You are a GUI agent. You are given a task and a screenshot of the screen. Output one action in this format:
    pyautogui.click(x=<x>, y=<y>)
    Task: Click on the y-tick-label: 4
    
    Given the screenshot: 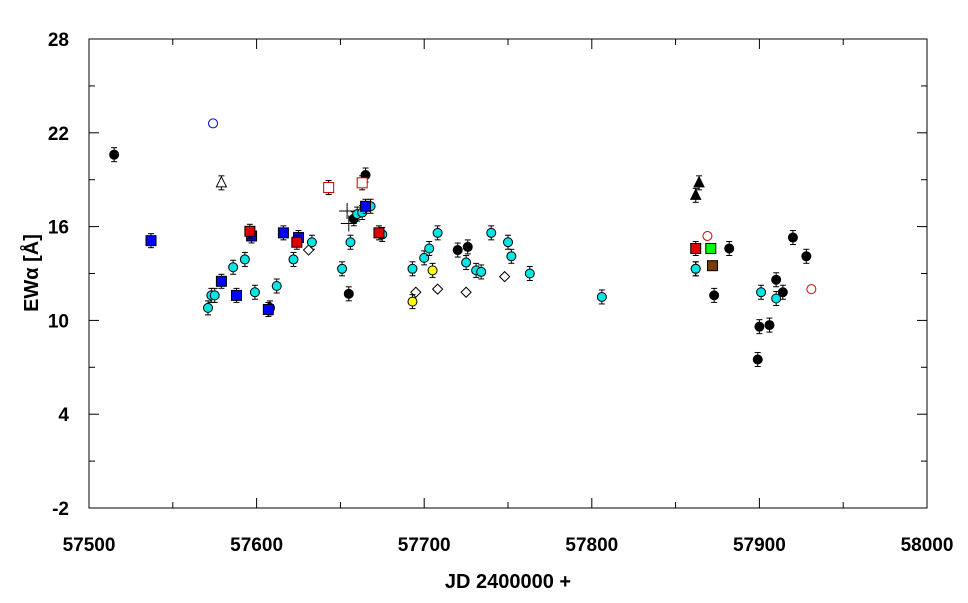 What is the action you would take?
    pyautogui.click(x=63, y=415)
    